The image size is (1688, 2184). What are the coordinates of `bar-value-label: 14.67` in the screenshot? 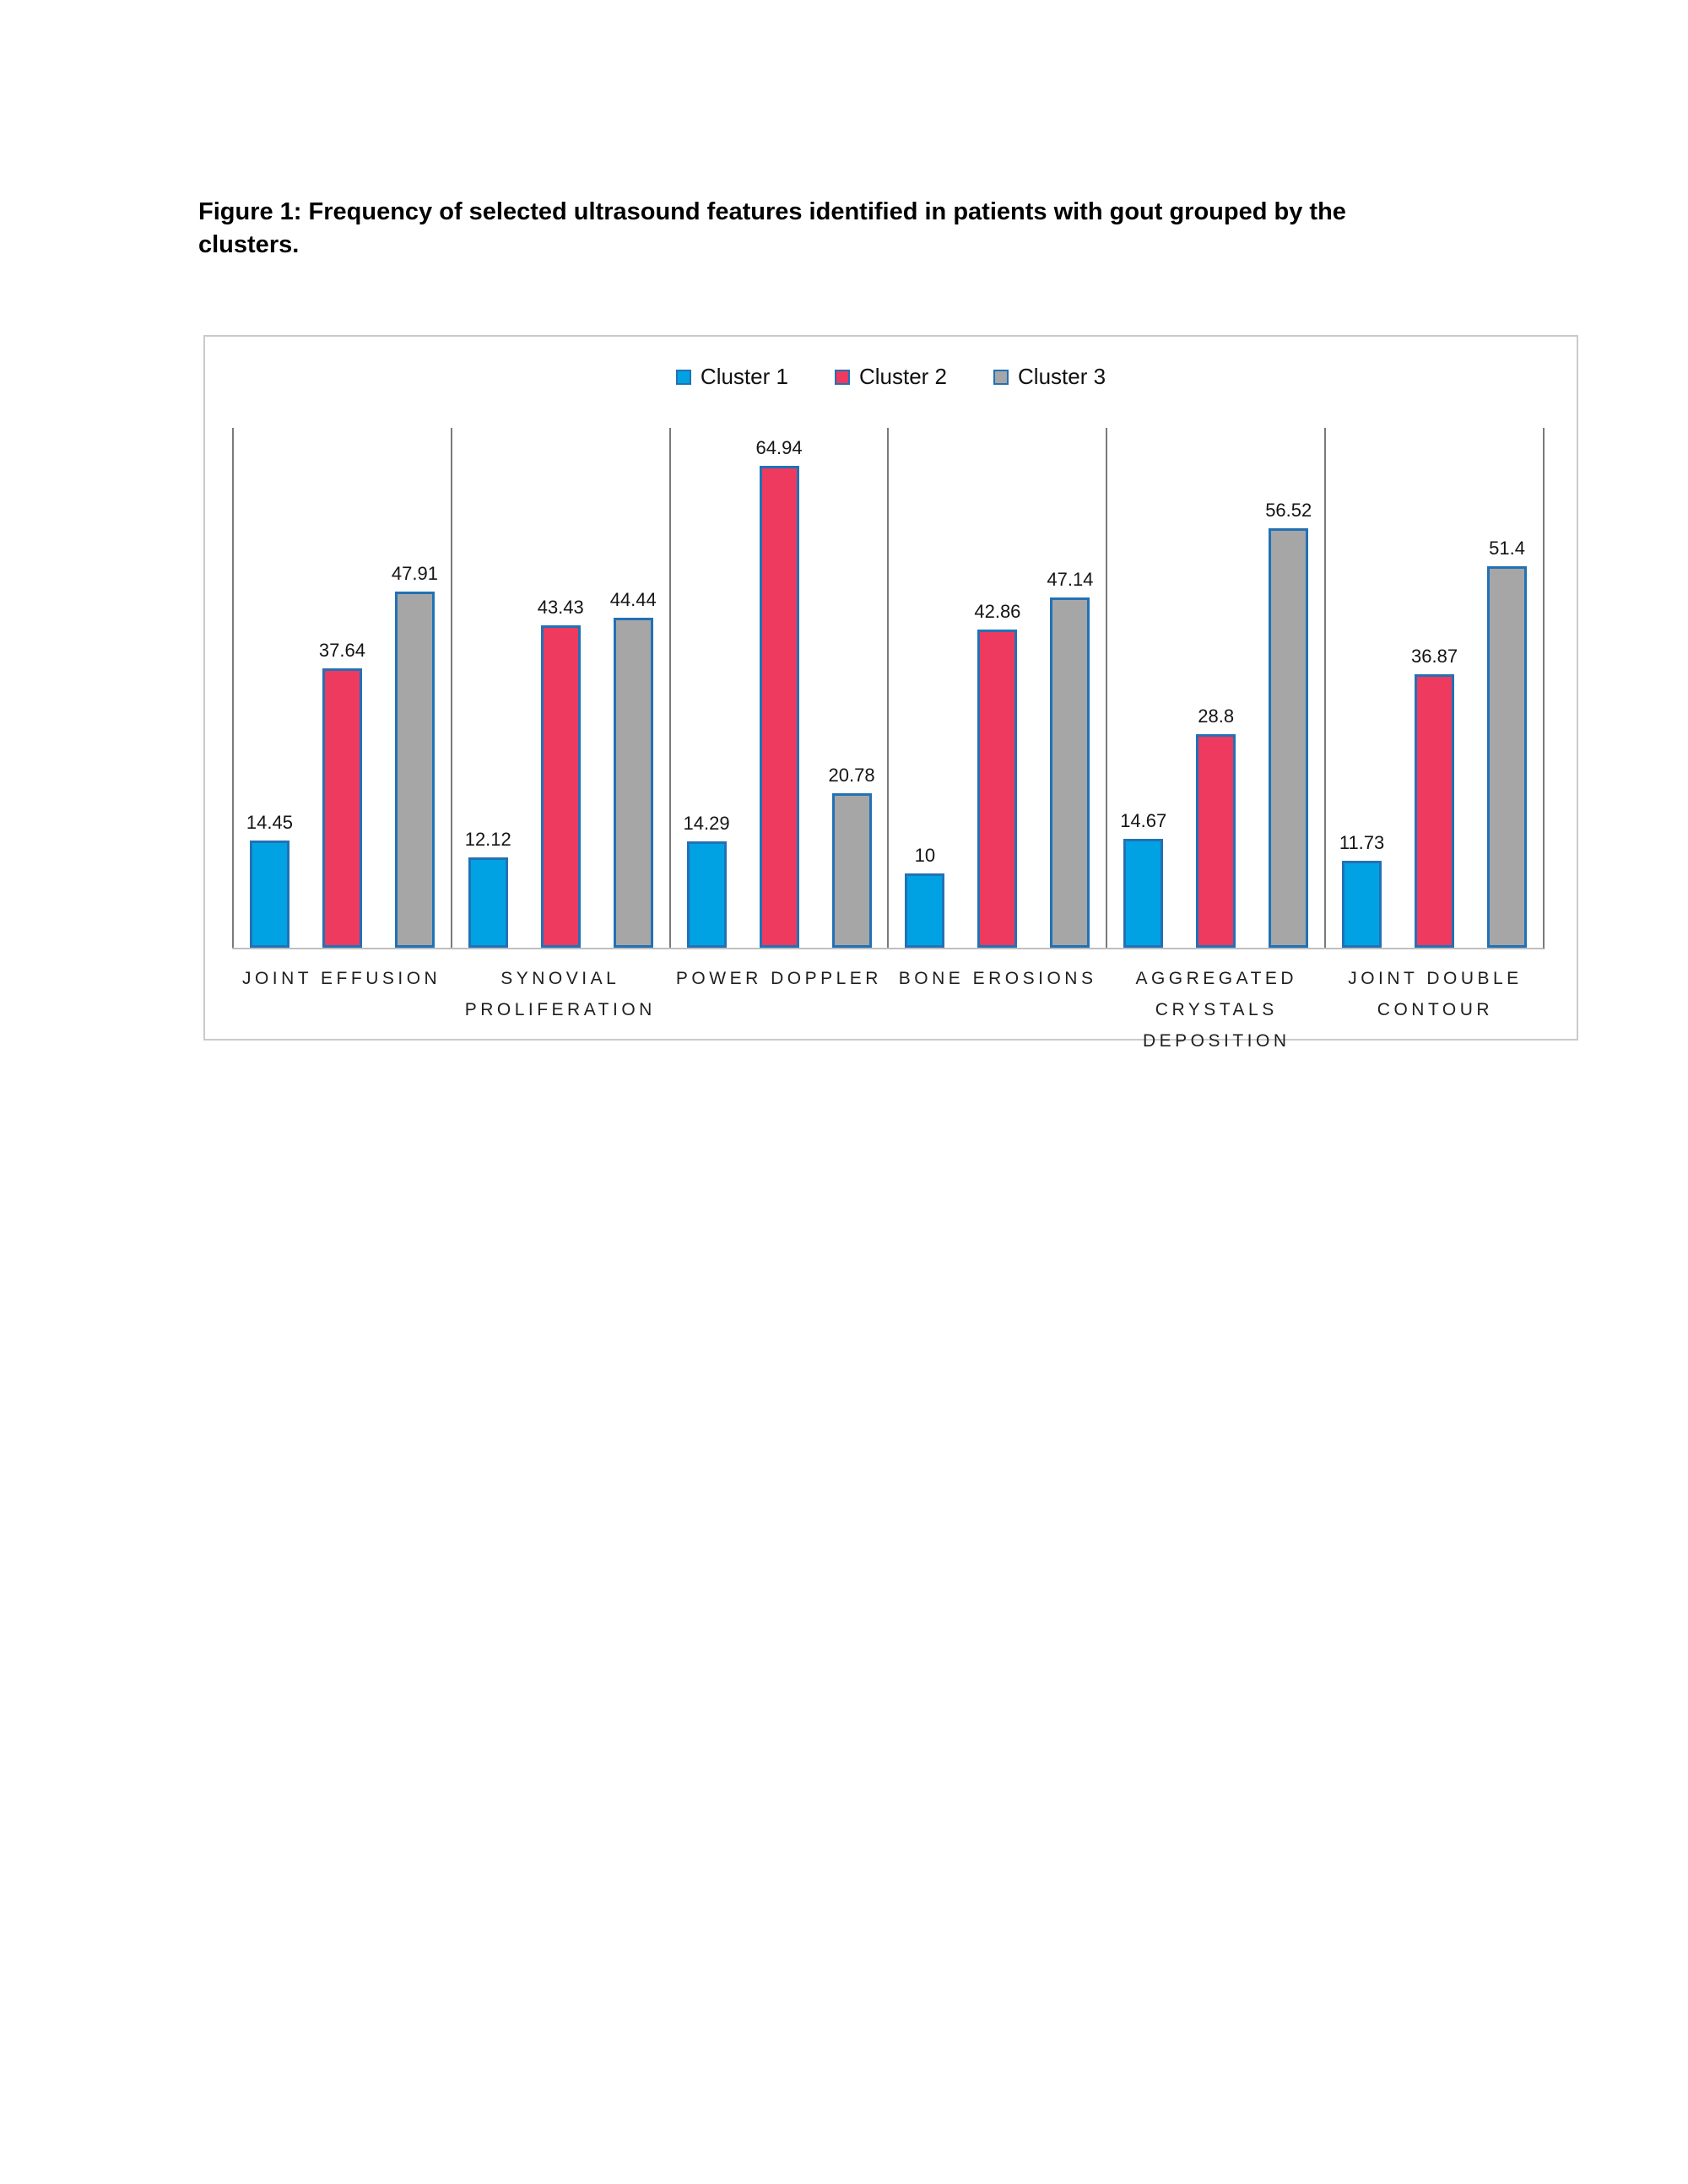 It's located at (1143, 820).